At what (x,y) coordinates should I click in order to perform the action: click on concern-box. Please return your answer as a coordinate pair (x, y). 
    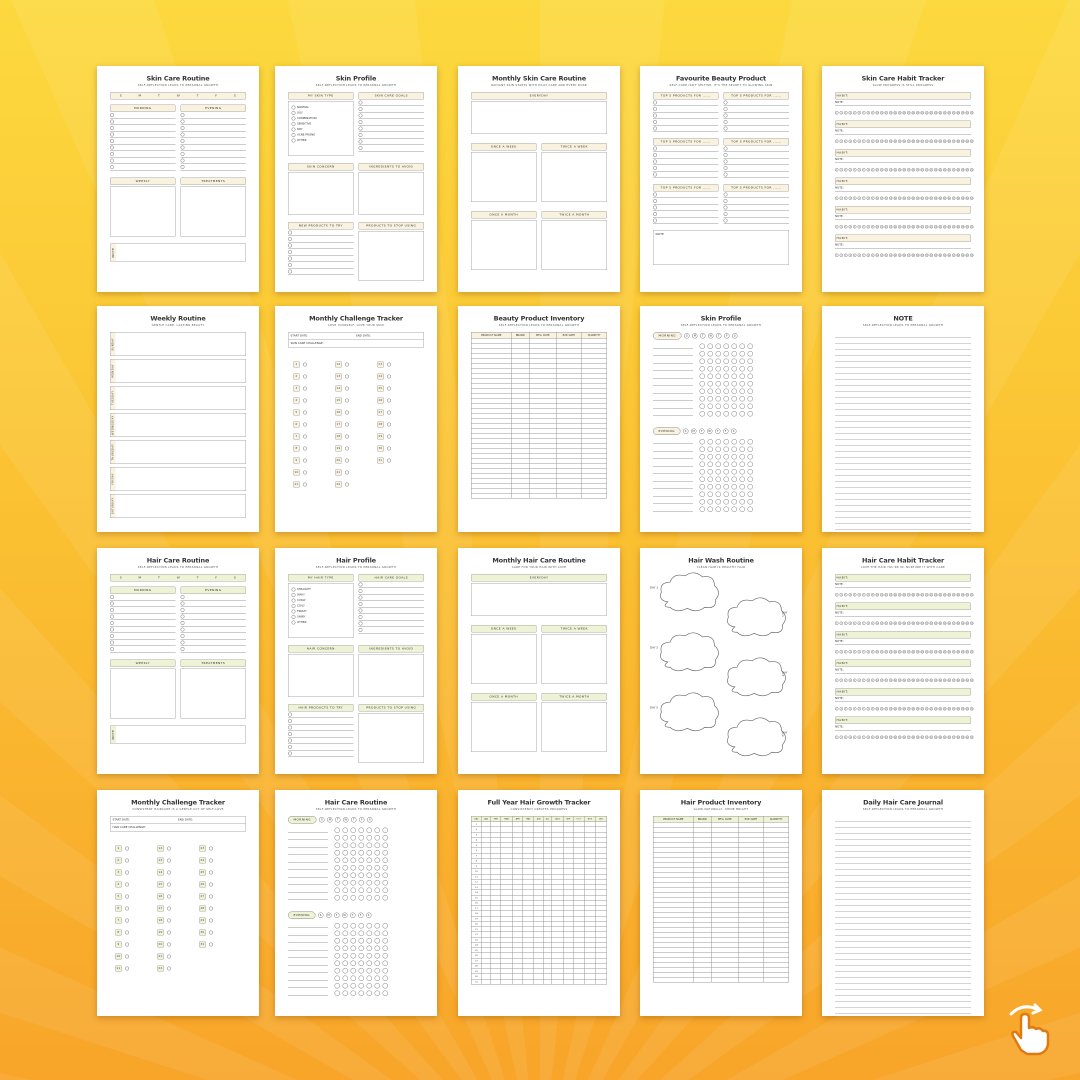
    Looking at the image, I should click on (321, 193).